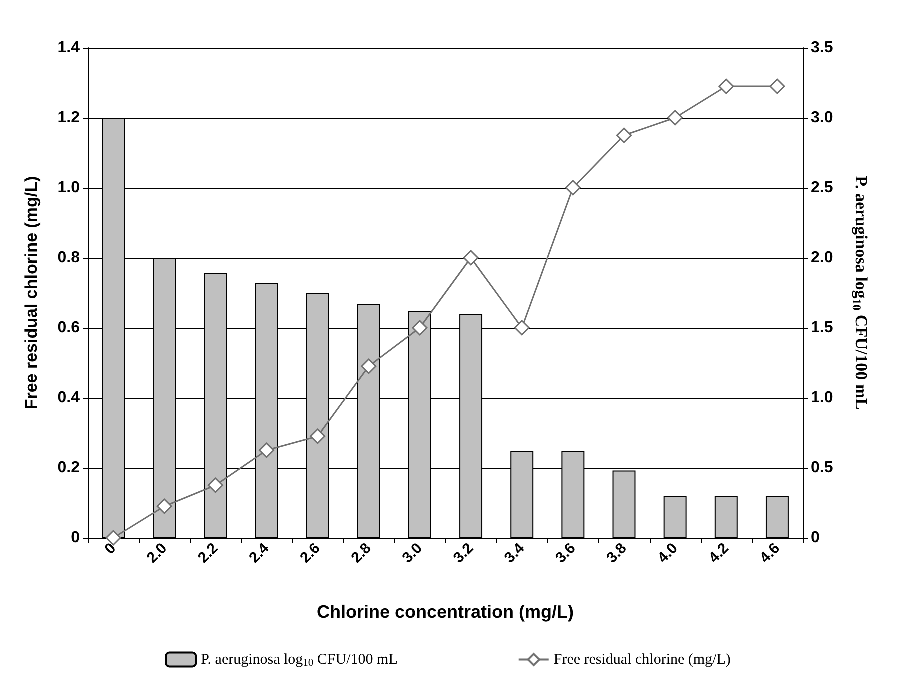 The width and height of the screenshot is (900, 690). What do you see at coordinates (822, 398) in the screenshot?
I see `y2-tick-label: 1.0` at bounding box center [822, 398].